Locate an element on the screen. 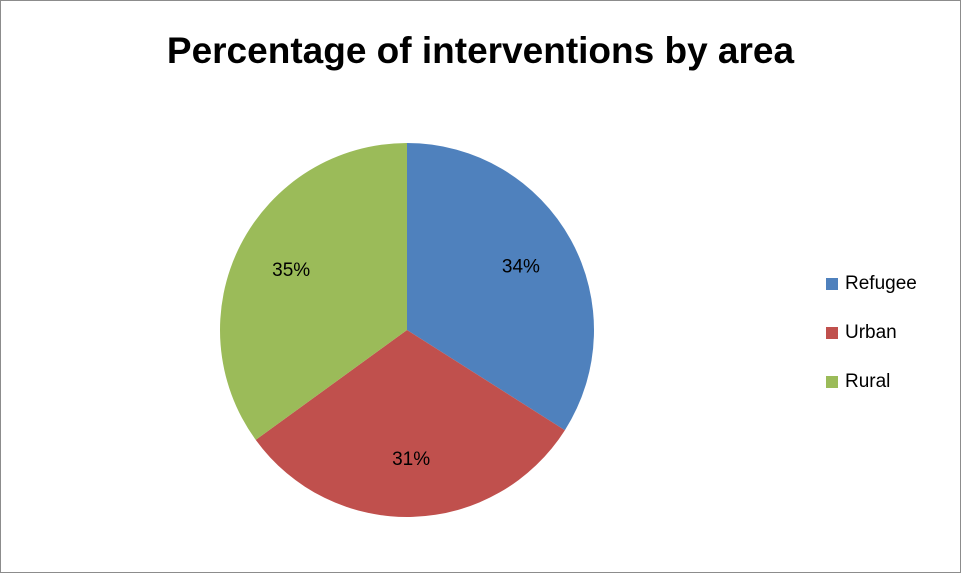 The width and height of the screenshot is (961, 573). legend-swatch-rural is located at coordinates (832, 382).